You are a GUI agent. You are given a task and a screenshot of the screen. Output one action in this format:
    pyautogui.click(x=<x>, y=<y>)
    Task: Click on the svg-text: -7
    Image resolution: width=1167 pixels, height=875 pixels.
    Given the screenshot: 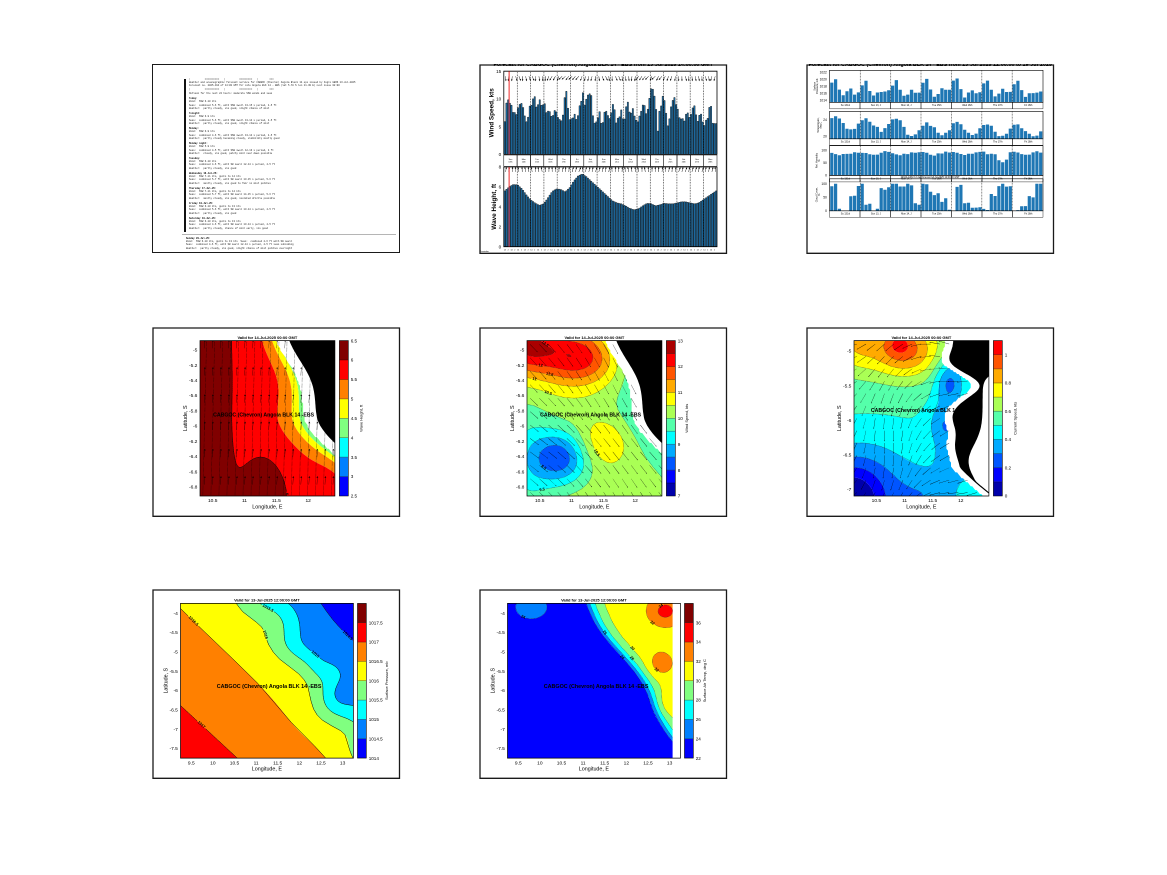 What is the action you would take?
    pyautogui.click(x=503, y=730)
    